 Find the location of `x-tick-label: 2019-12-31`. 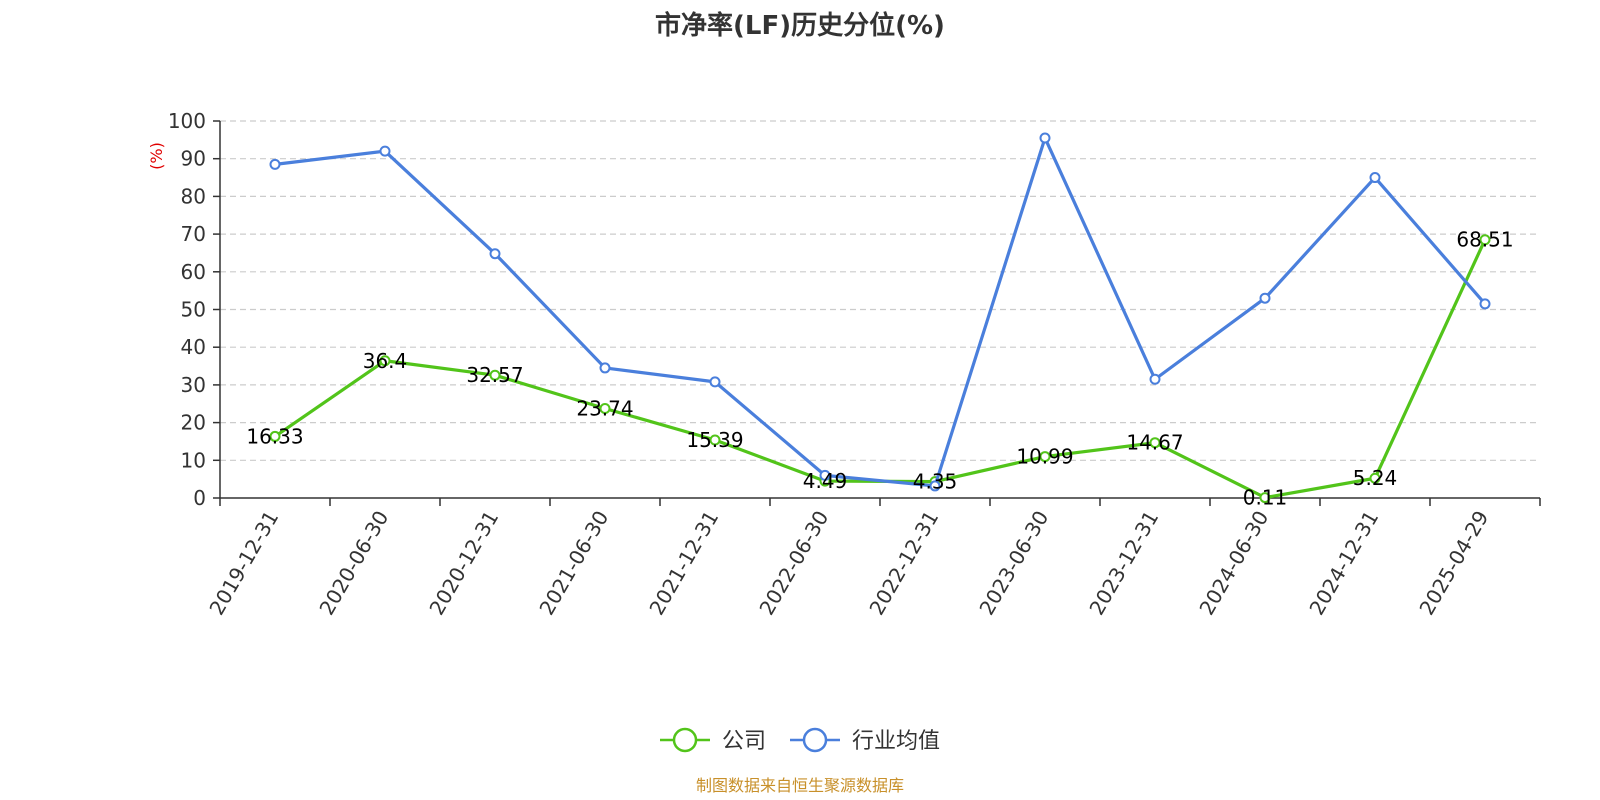

x-tick-label: 2019-12-31 is located at coordinates (243, 563).